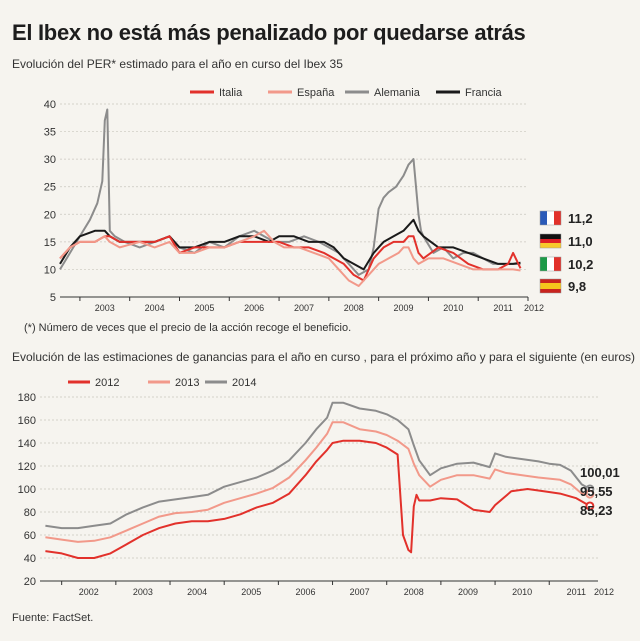 The image size is (640, 641). Describe the element at coordinates (53, 298) in the screenshot. I see `y-tick-label: 5` at that location.